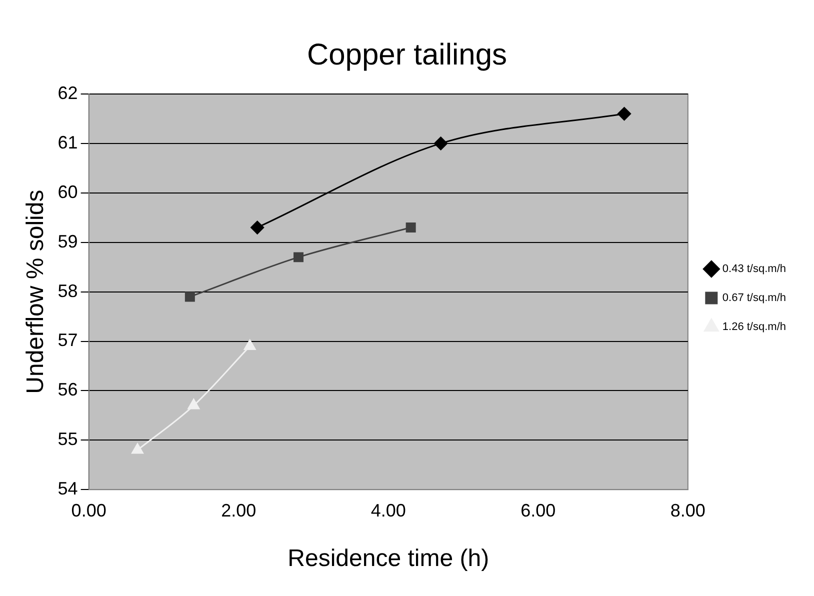 The height and width of the screenshot is (596, 814). Describe the element at coordinates (407, 55) in the screenshot. I see `chart-title: Copper tailings` at that location.